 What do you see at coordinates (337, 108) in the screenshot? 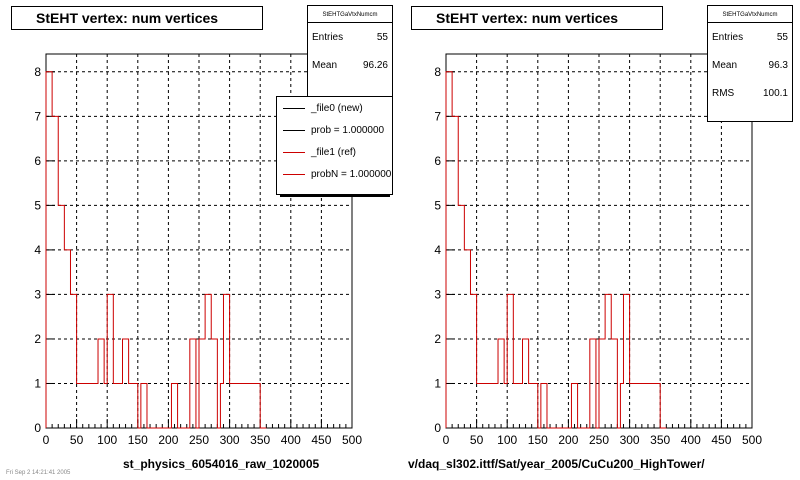
I see `legend-label: _file0 (new)` at bounding box center [337, 108].